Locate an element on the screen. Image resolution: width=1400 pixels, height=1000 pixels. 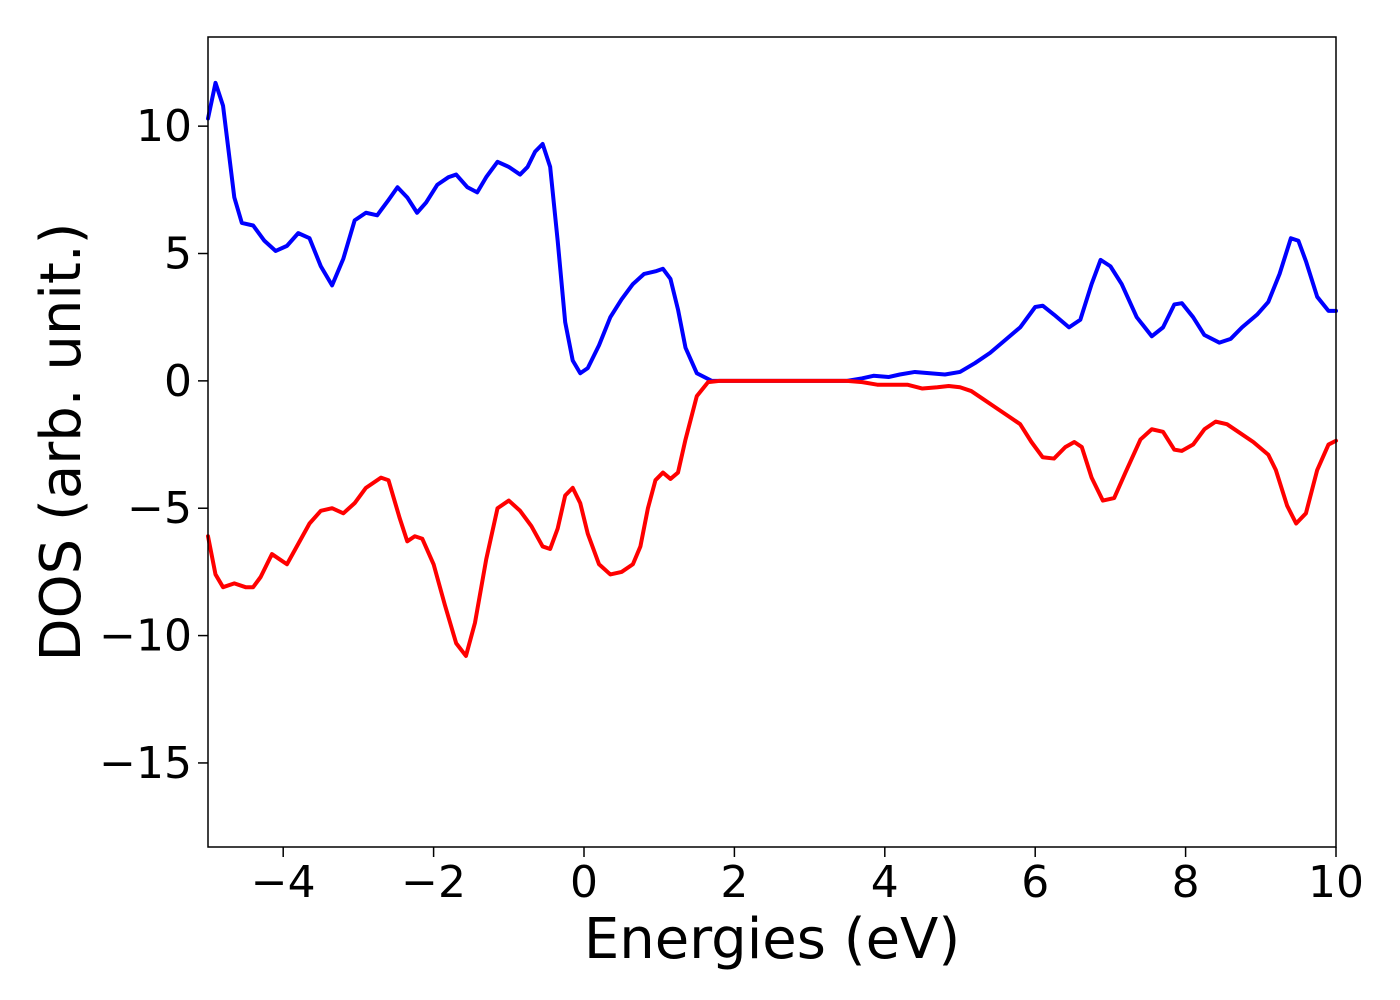
x-tick-label: −4 is located at coordinates (283, 882).